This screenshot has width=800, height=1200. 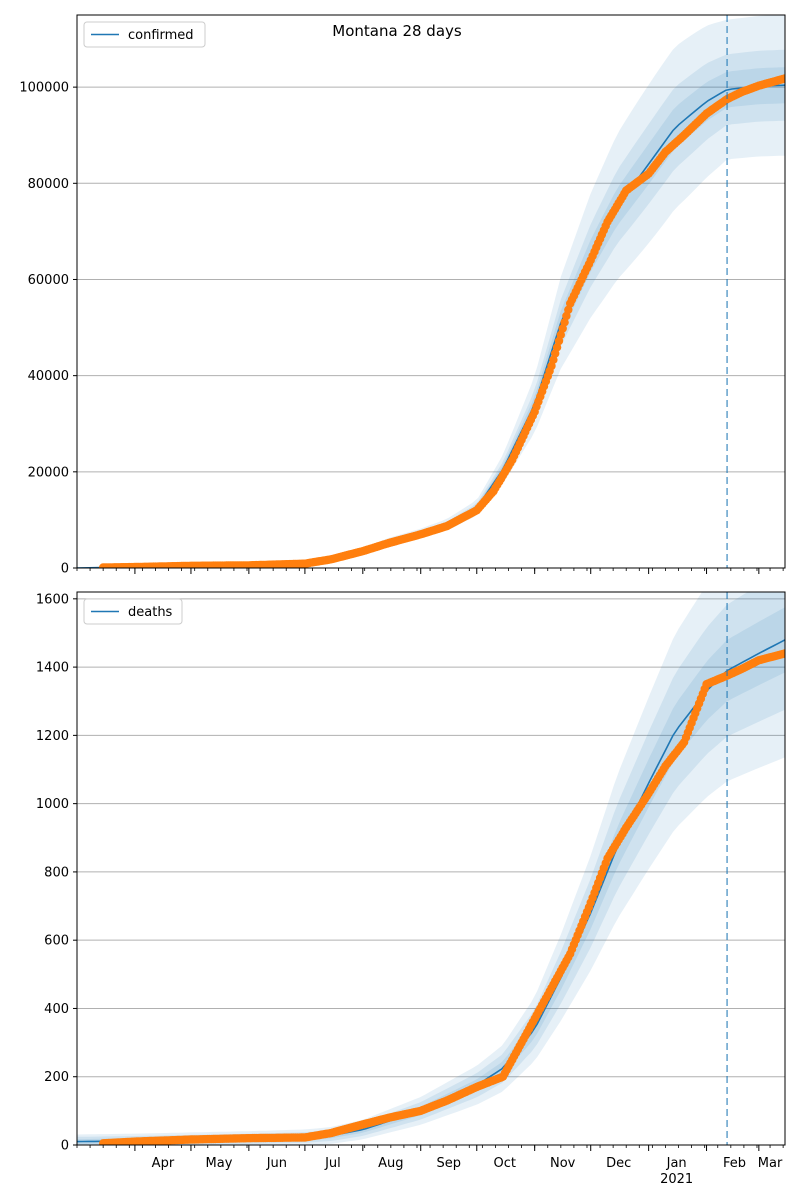 What do you see at coordinates (52, 804) in the screenshot?
I see `y-tick-label: 1000` at bounding box center [52, 804].